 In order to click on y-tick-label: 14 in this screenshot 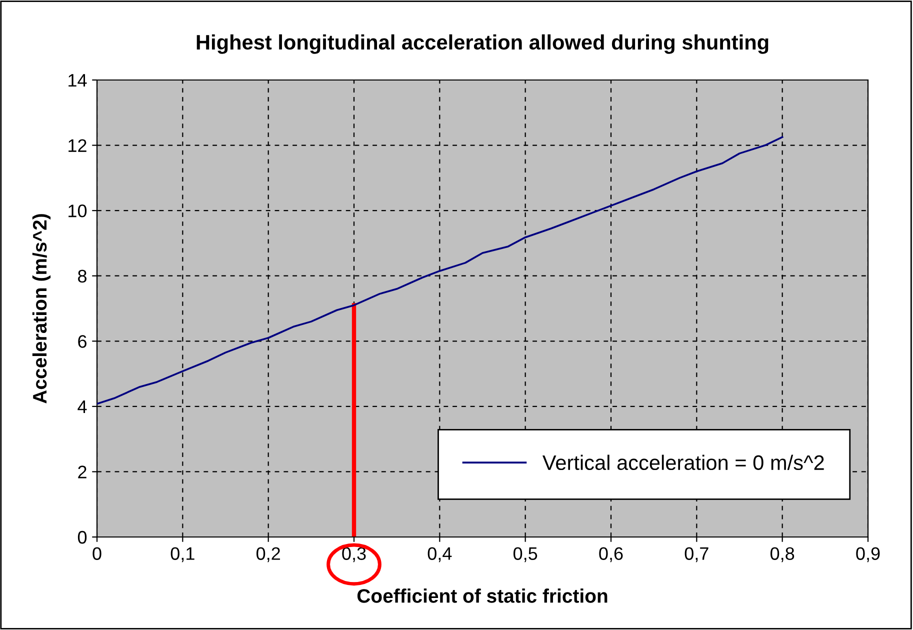, I will do `click(77, 80)`.